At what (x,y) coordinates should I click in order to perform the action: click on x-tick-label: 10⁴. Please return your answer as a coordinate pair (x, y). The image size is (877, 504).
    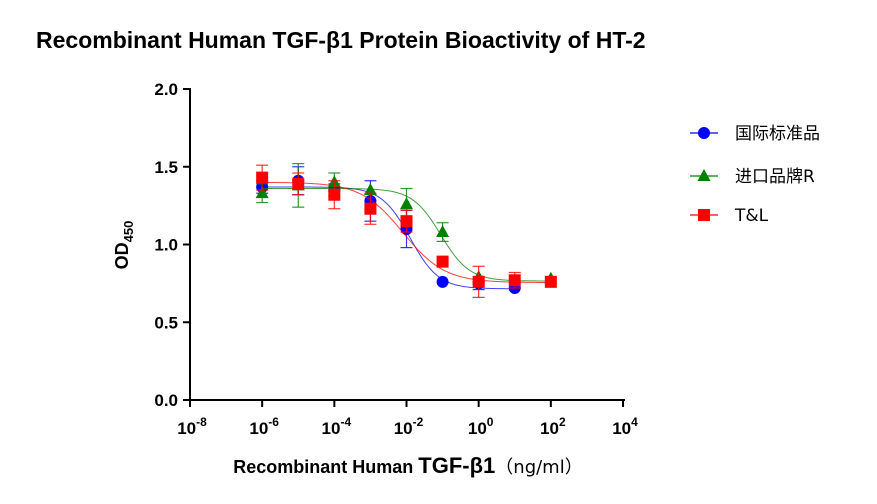
    Looking at the image, I should click on (625, 426).